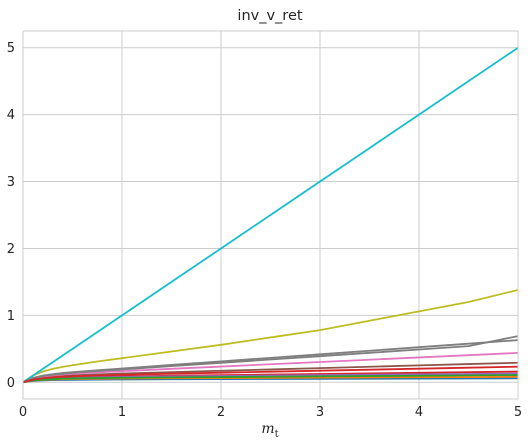 This screenshot has width=532, height=446. I want to click on x-tick-label: 1, so click(122, 412).